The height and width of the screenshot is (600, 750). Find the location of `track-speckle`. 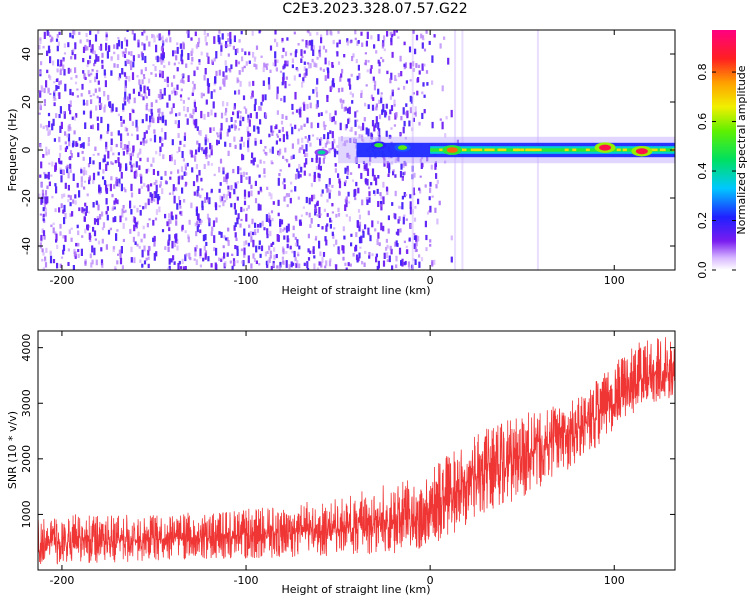

track-speckle is located at coordinates (516, 150).